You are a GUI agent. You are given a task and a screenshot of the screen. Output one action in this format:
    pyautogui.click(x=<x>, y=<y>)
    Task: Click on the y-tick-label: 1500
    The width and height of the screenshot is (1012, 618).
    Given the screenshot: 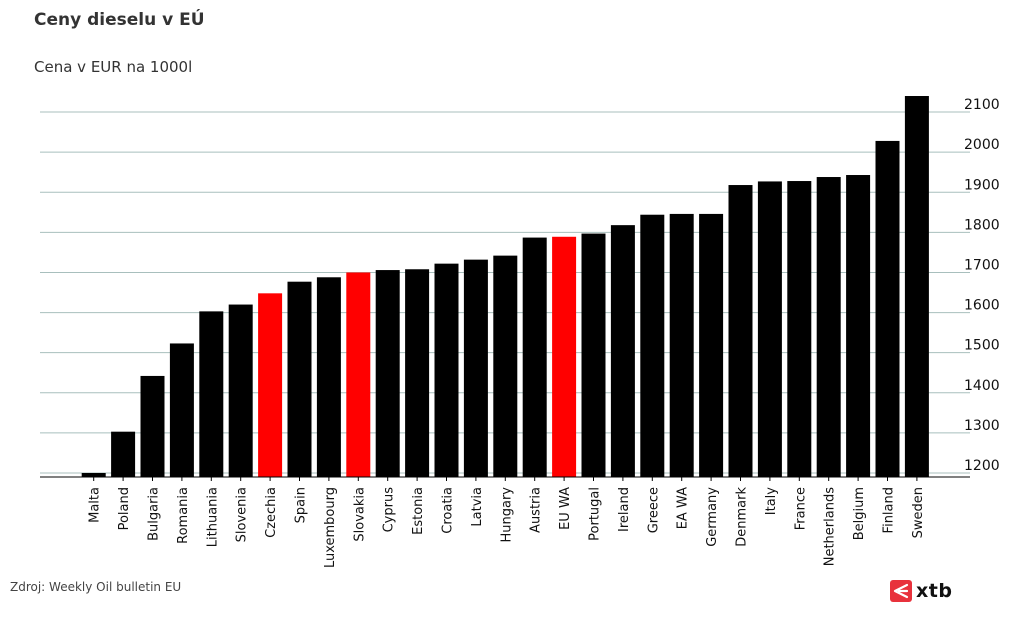 What is the action you would take?
    pyautogui.click(x=982, y=346)
    